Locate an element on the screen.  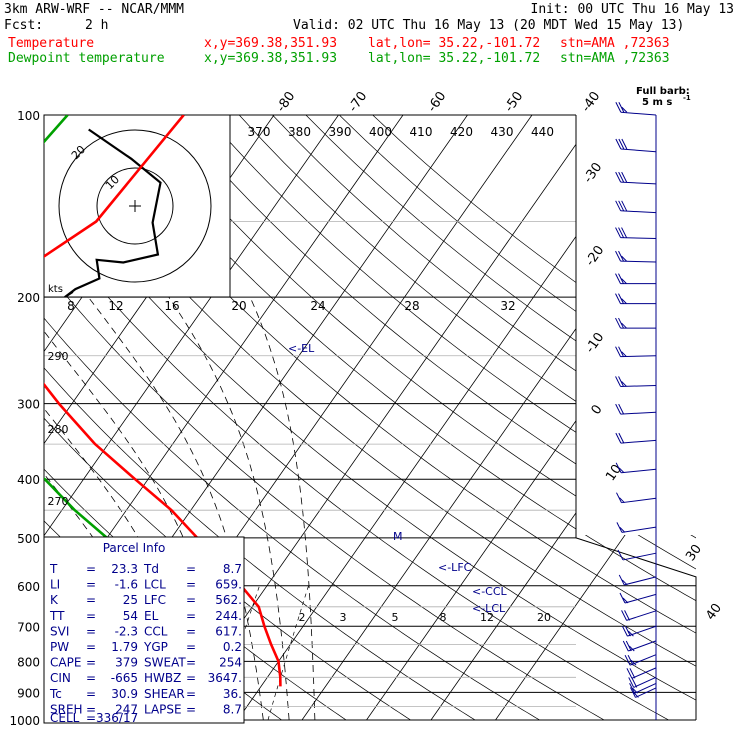
dry-adiabat-label: 270 is located at coordinates (58, 501).